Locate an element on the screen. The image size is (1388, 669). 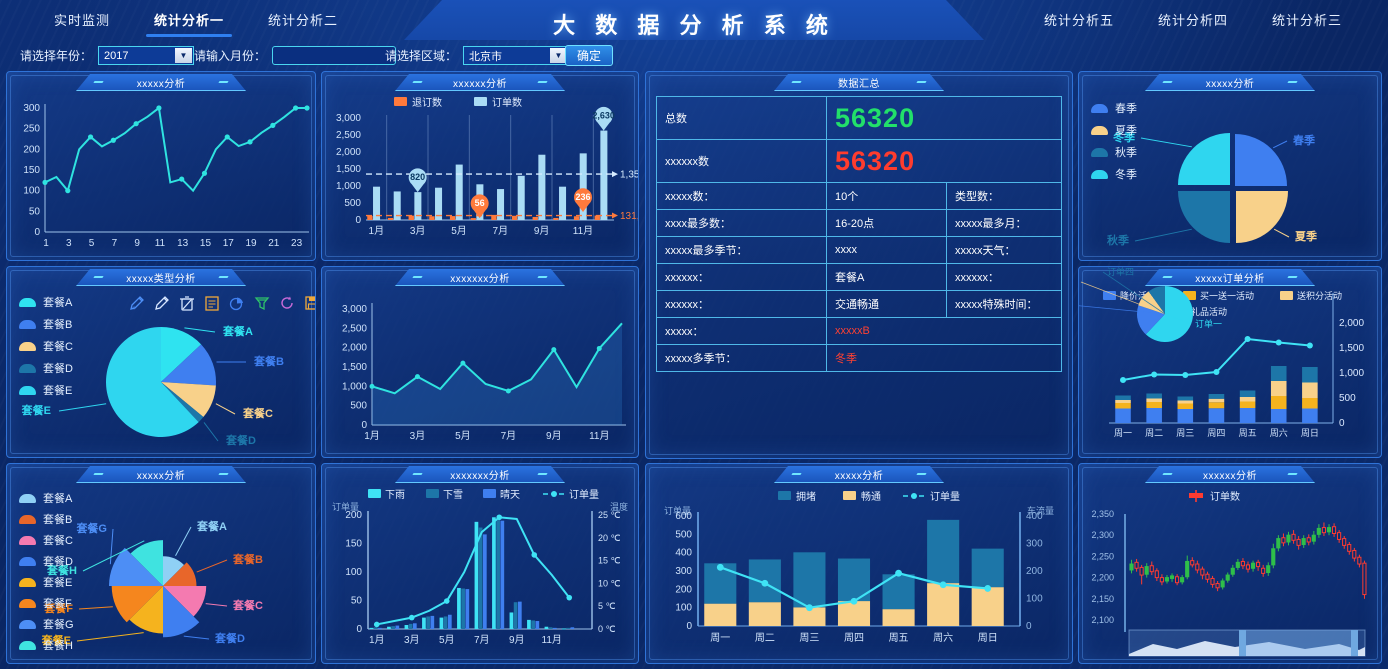
legend-item: 套餐F is located at coordinates (46, 603).